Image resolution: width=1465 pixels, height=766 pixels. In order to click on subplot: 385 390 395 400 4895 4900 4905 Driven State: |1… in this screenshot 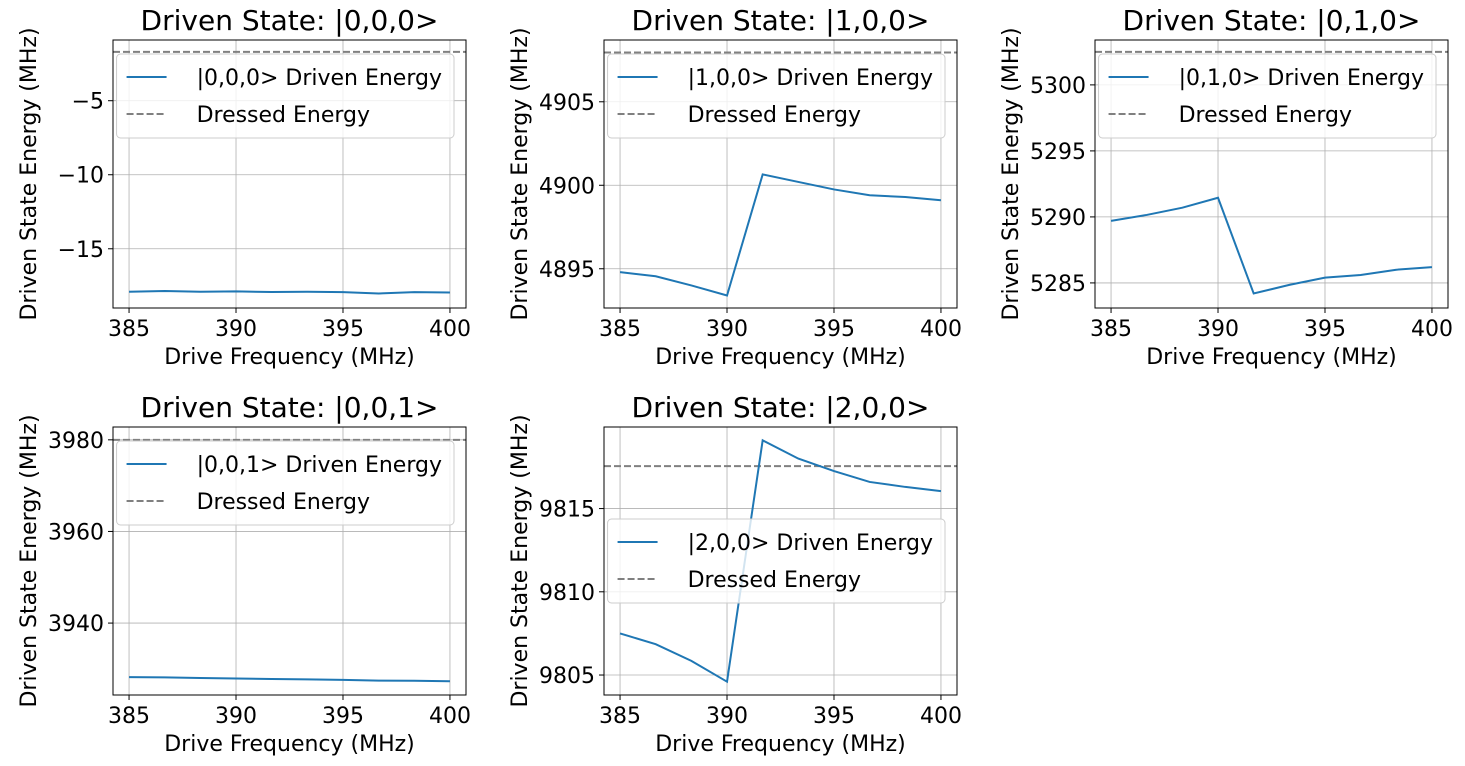, I will do `click(735, 187)`.